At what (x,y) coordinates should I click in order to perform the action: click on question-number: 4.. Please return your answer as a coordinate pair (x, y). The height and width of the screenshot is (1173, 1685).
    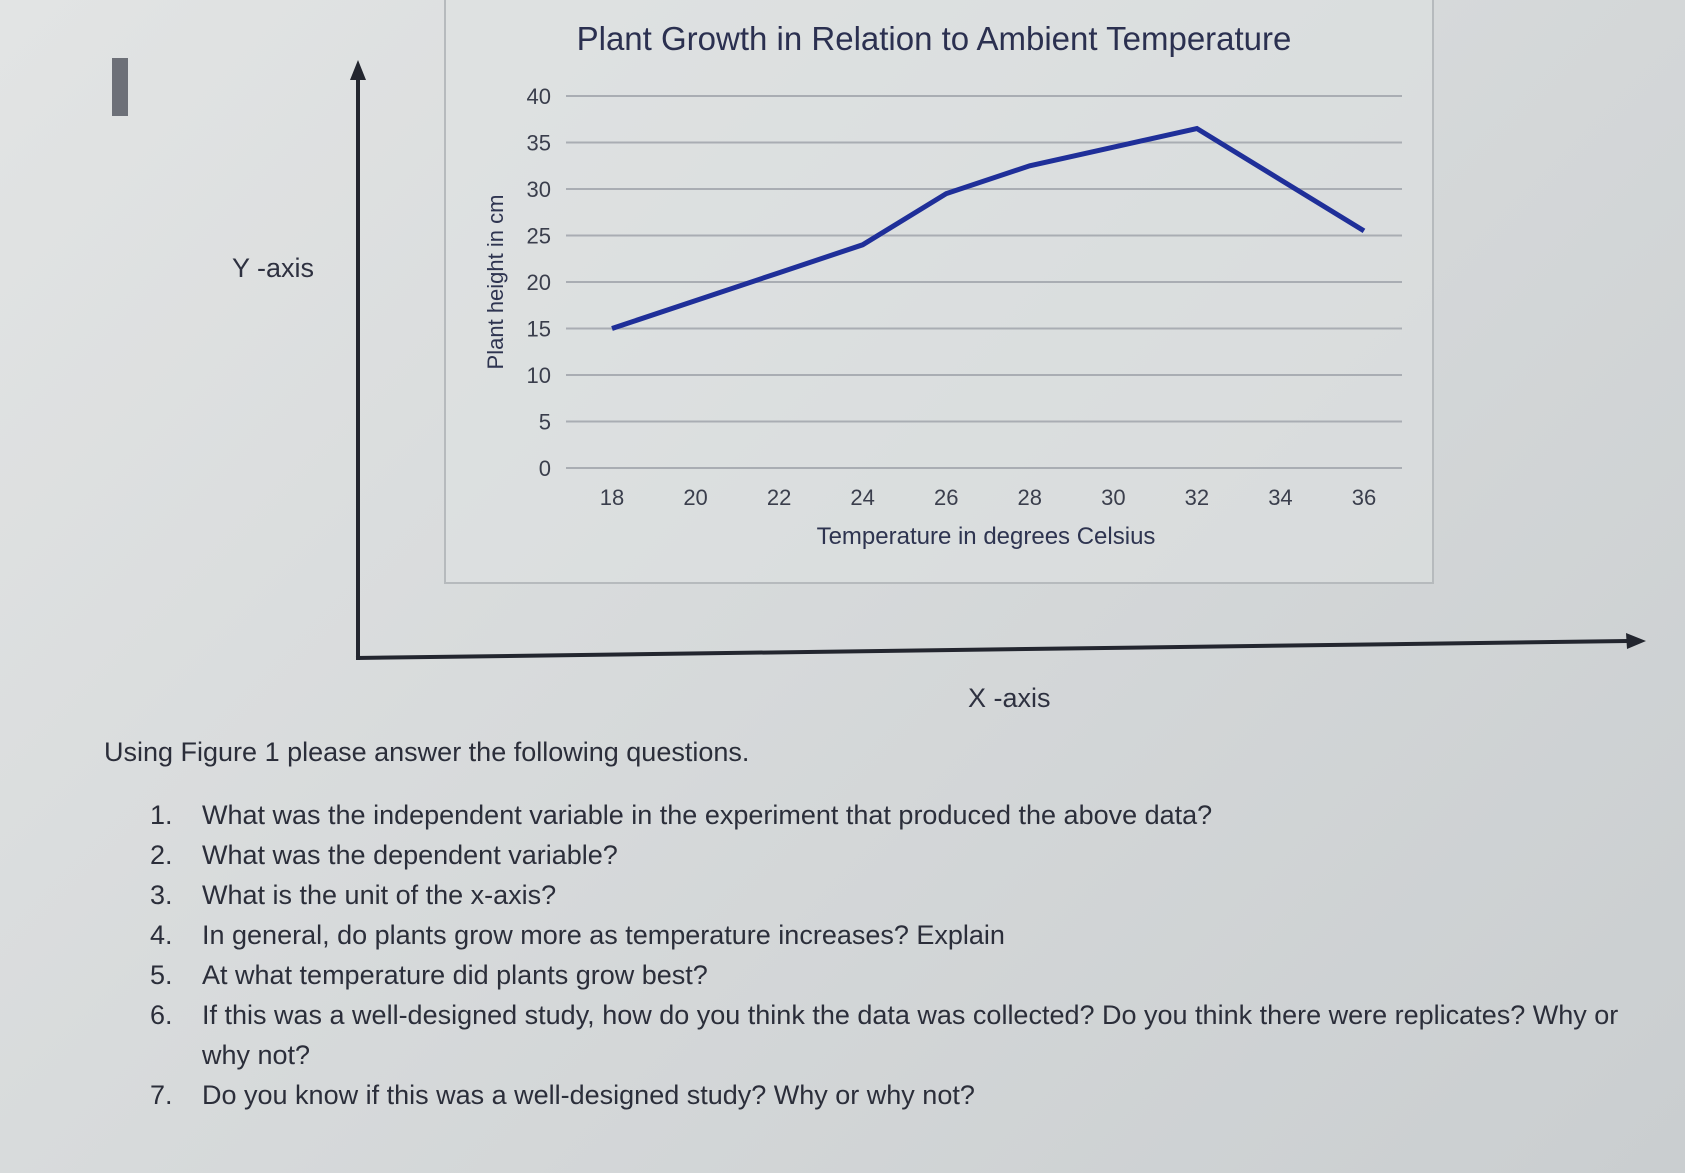
    Looking at the image, I should click on (161, 935).